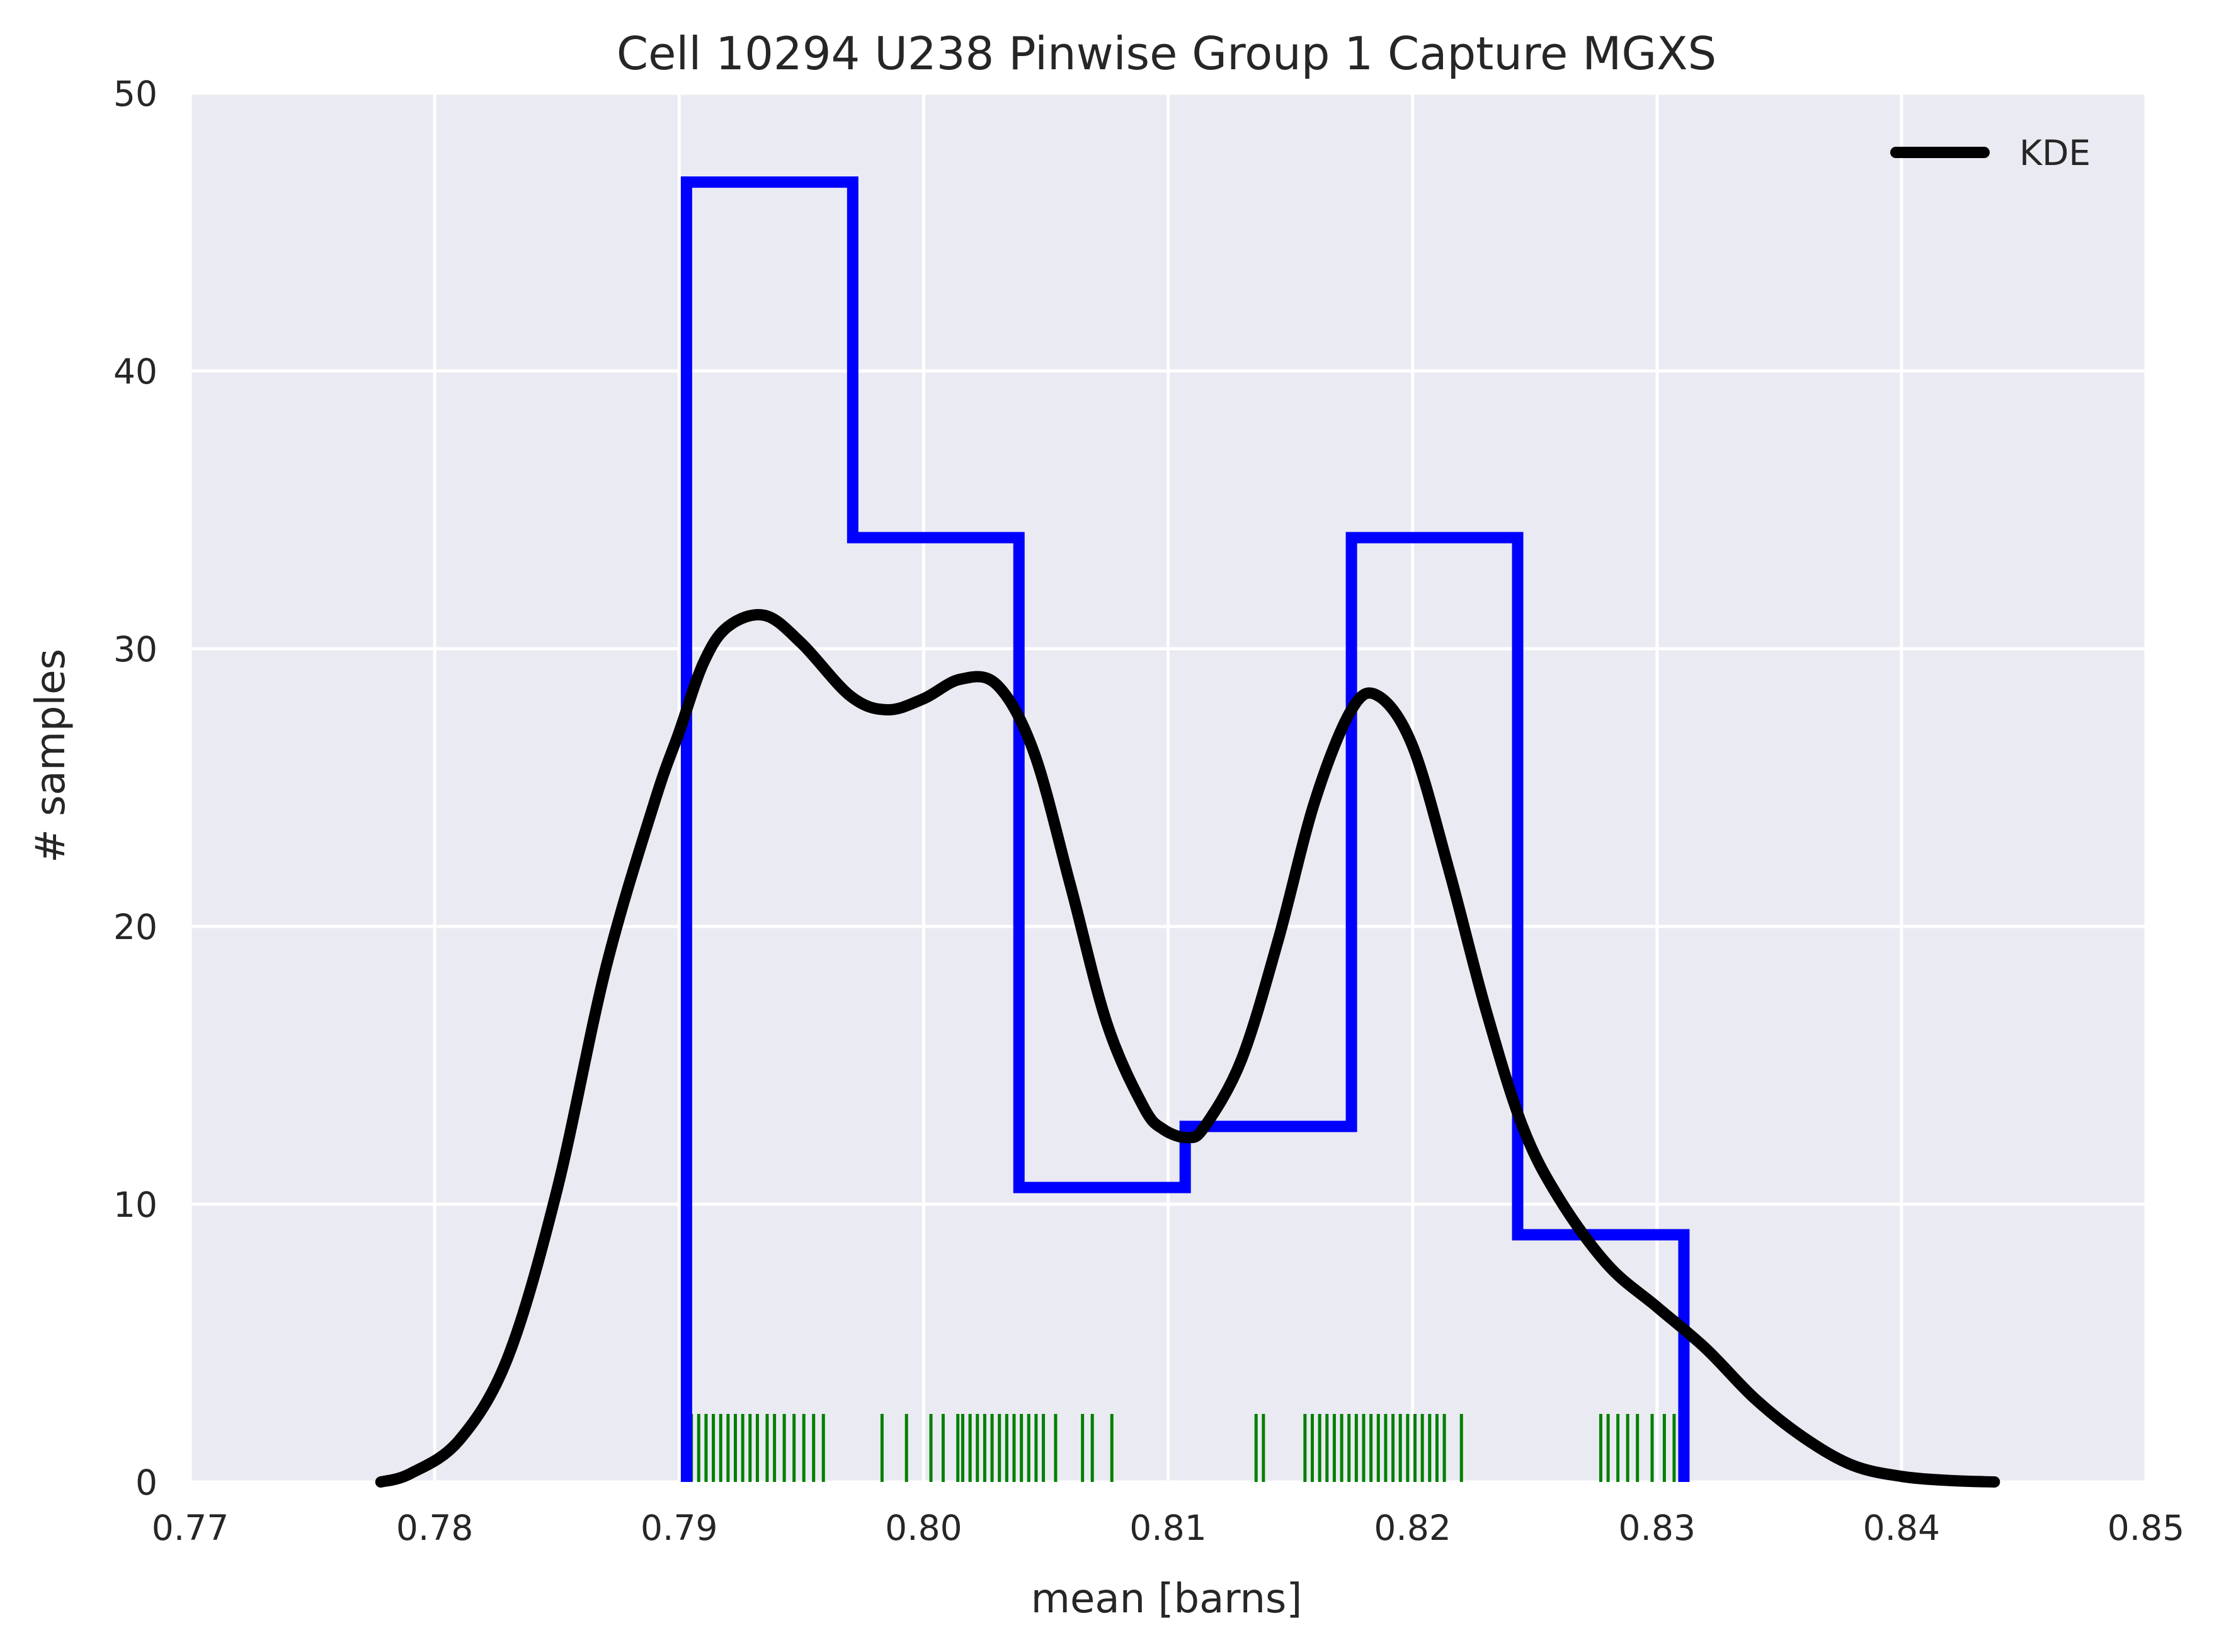 The height and width of the screenshot is (1652, 2219). What do you see at coordinates (2146, 1528) in the screenshot?
I see `x-tick-label: 0.85` at bounding box center [2146, 1528].